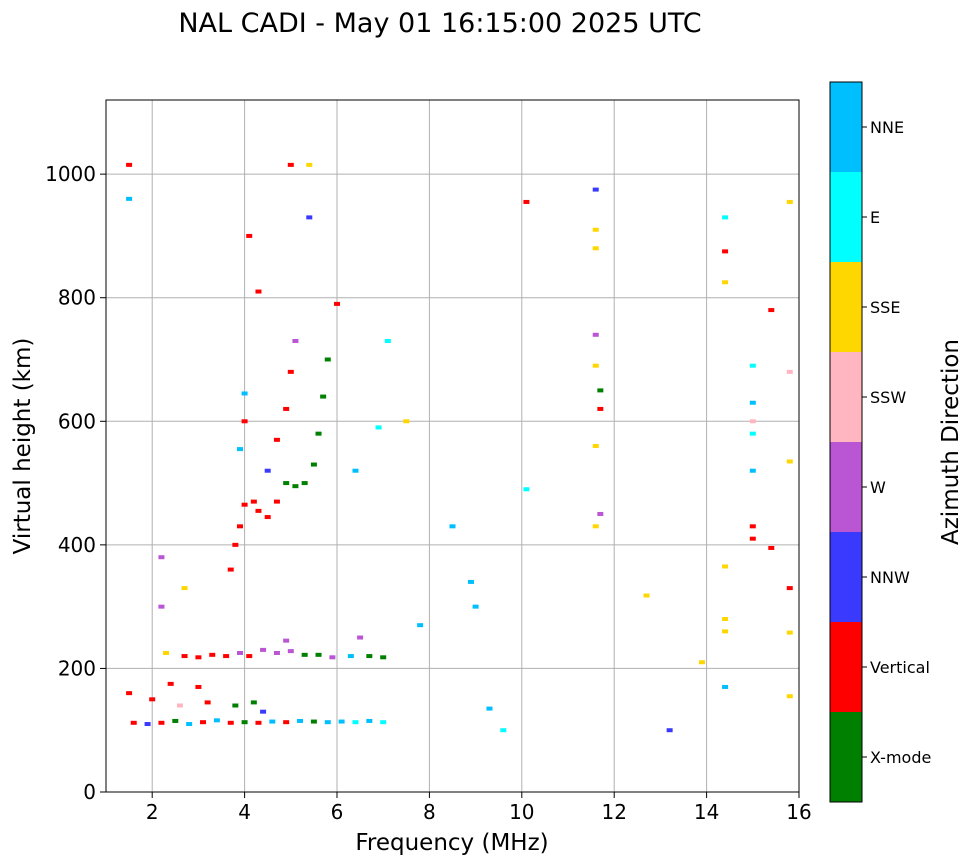 The image size is (972, 865). I want to click on x-tick-label: 6, so click(337, 812).